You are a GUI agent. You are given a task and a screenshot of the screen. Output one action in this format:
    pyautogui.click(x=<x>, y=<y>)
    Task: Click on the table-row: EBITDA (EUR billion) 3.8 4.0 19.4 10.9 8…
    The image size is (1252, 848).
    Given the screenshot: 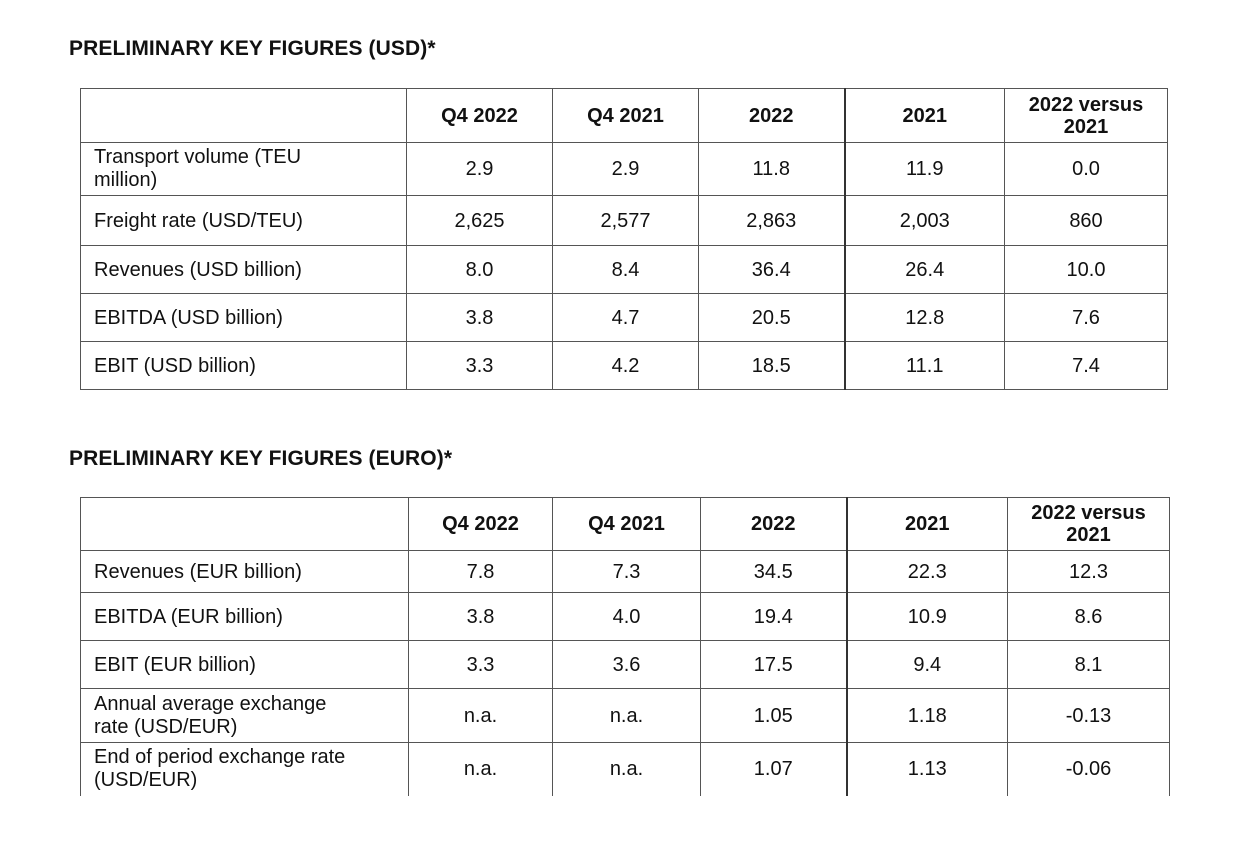 What is the action you would take?
    pyautogui.click(x=625, y=616)
    